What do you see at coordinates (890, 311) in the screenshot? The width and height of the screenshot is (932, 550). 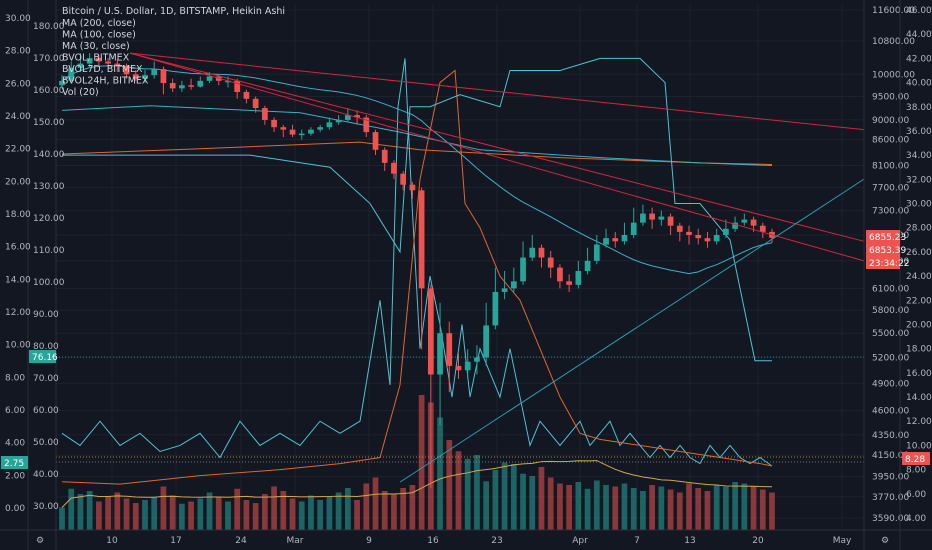 I see `price-tick-label: 5800.00` at bounding box center [890, 311].